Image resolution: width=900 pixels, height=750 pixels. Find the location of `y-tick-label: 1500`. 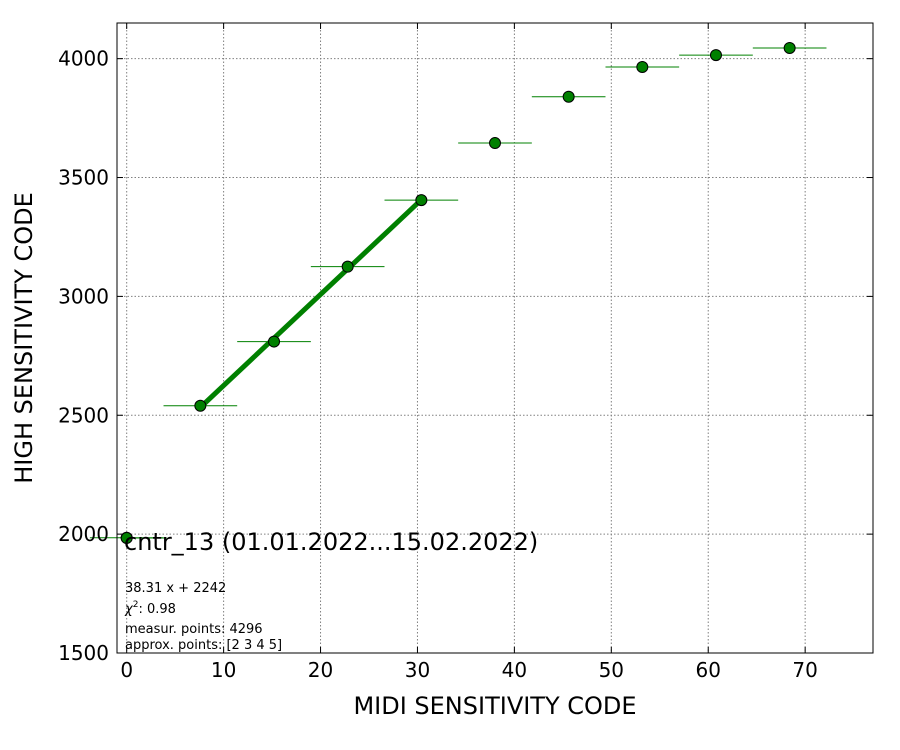

y-tick-label: 1500 is located at coordinates (83, 653).